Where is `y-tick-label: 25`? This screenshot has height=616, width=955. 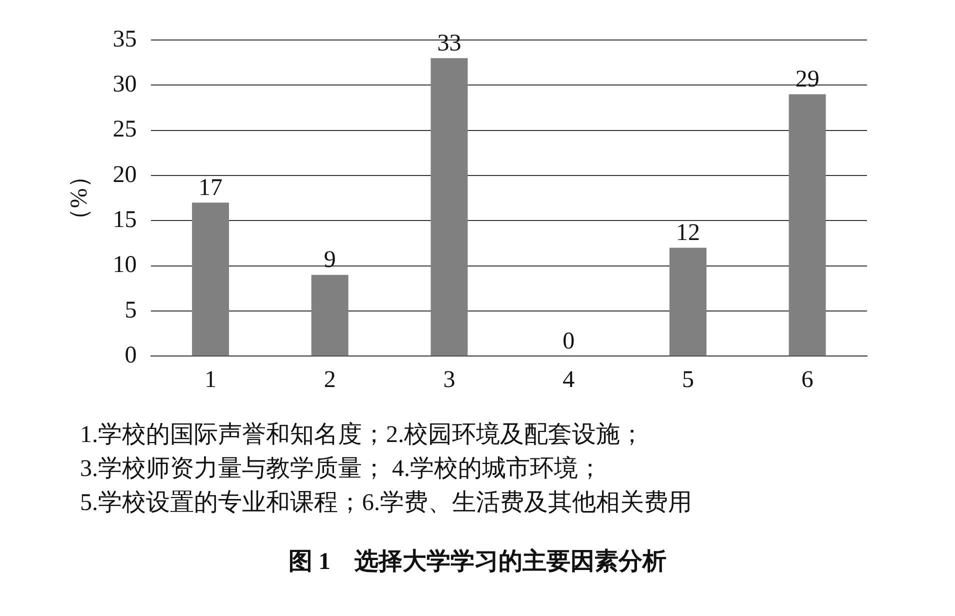 y-tick-label: 25 is located at coordinates (124, 129).